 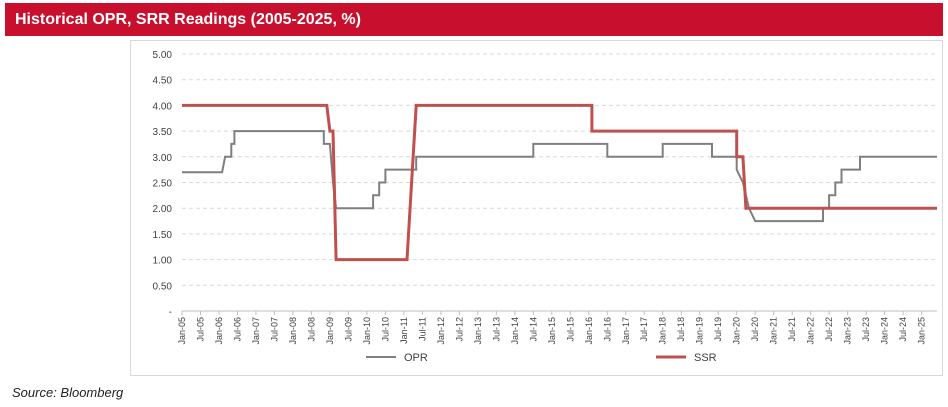 What do you see at coordinates (552, 331) in the screenshot?
I see `x-tick-label: Jan-15` at bounding box center [552, 331].